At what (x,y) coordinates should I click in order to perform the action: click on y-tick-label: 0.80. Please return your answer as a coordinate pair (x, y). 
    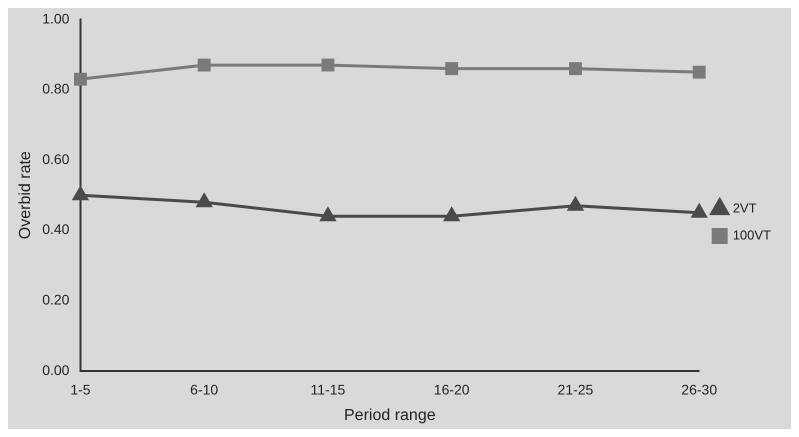
    Looking at the image, I should click on (56, 88).